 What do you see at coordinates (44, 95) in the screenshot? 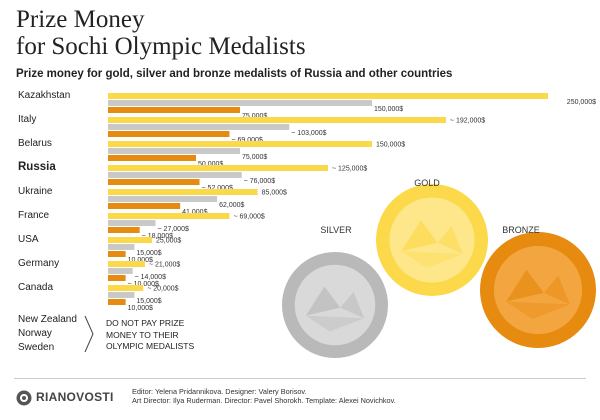
I see `country-label-kazakhstan: Kazakhstan` at bounding box center [44, 95].